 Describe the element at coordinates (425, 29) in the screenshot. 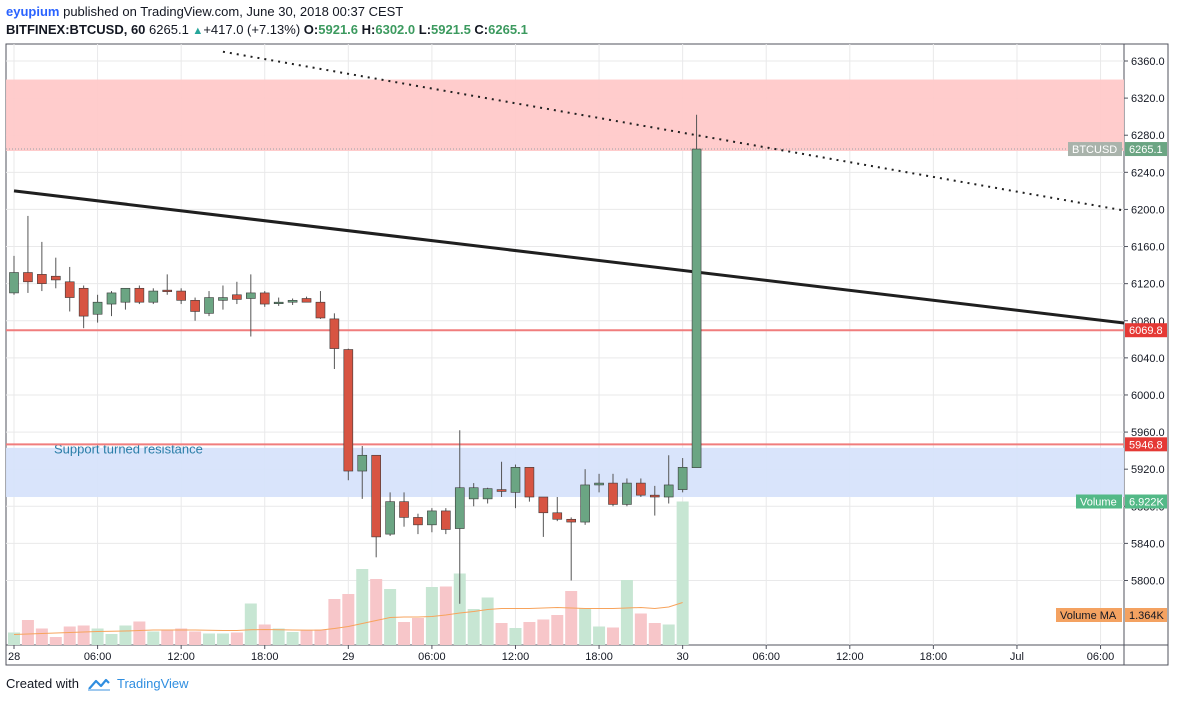

I see `low-label: L:` at that location.